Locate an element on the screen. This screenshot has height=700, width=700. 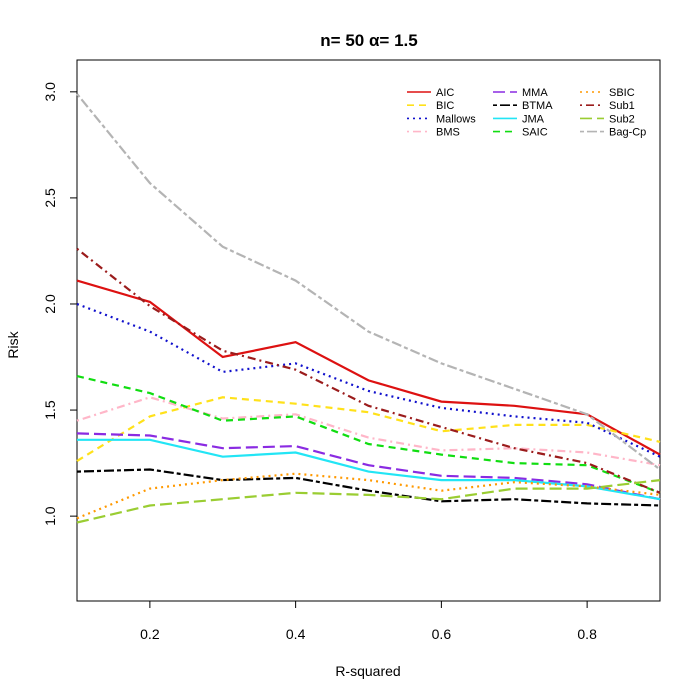
legend-label-bag-cp: Bag-Cp is located at coordinates (627, 133).